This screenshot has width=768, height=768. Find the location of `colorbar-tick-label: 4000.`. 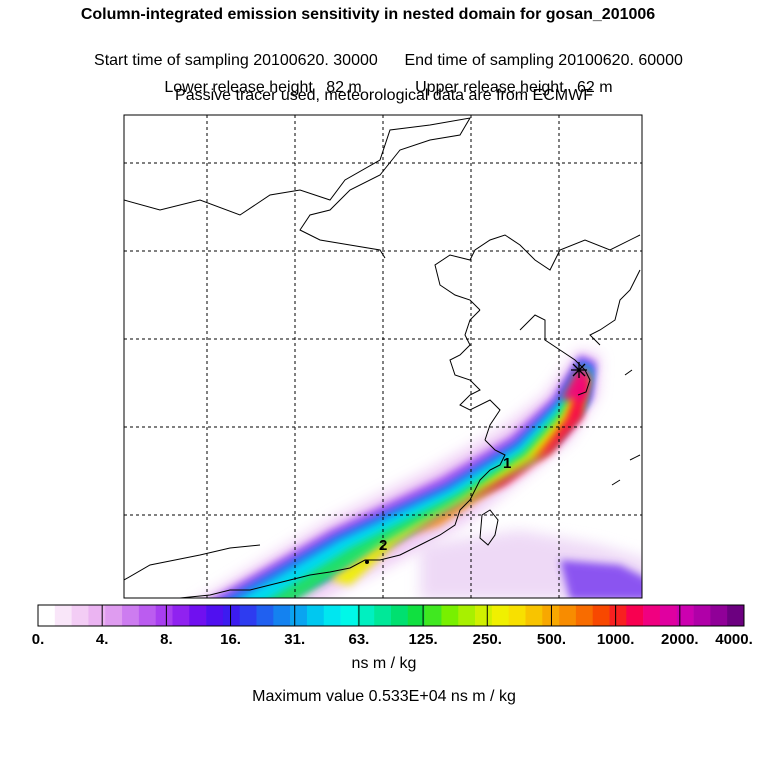

colorbar-tick-label: 4000. is located at coordinates (734, 639).